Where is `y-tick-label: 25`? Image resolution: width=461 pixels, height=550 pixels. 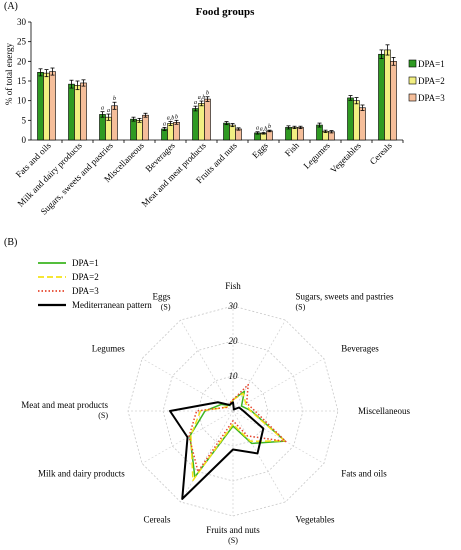
y-tick-label: 25 is located at coordinates (22, 42).